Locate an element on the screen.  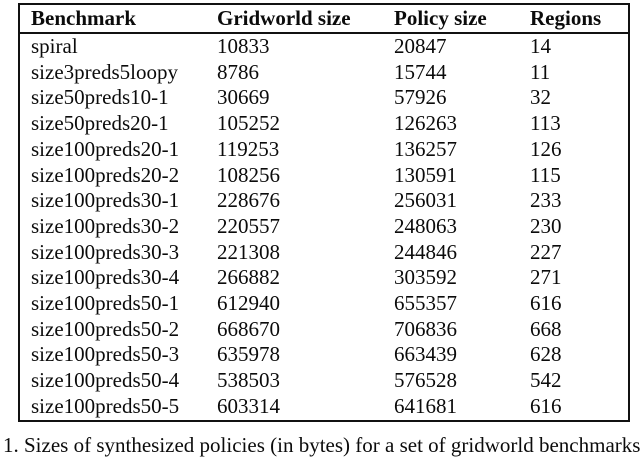
table-row: size50preds10-1 30669 57926 32 is located at coordinates (324, 98).